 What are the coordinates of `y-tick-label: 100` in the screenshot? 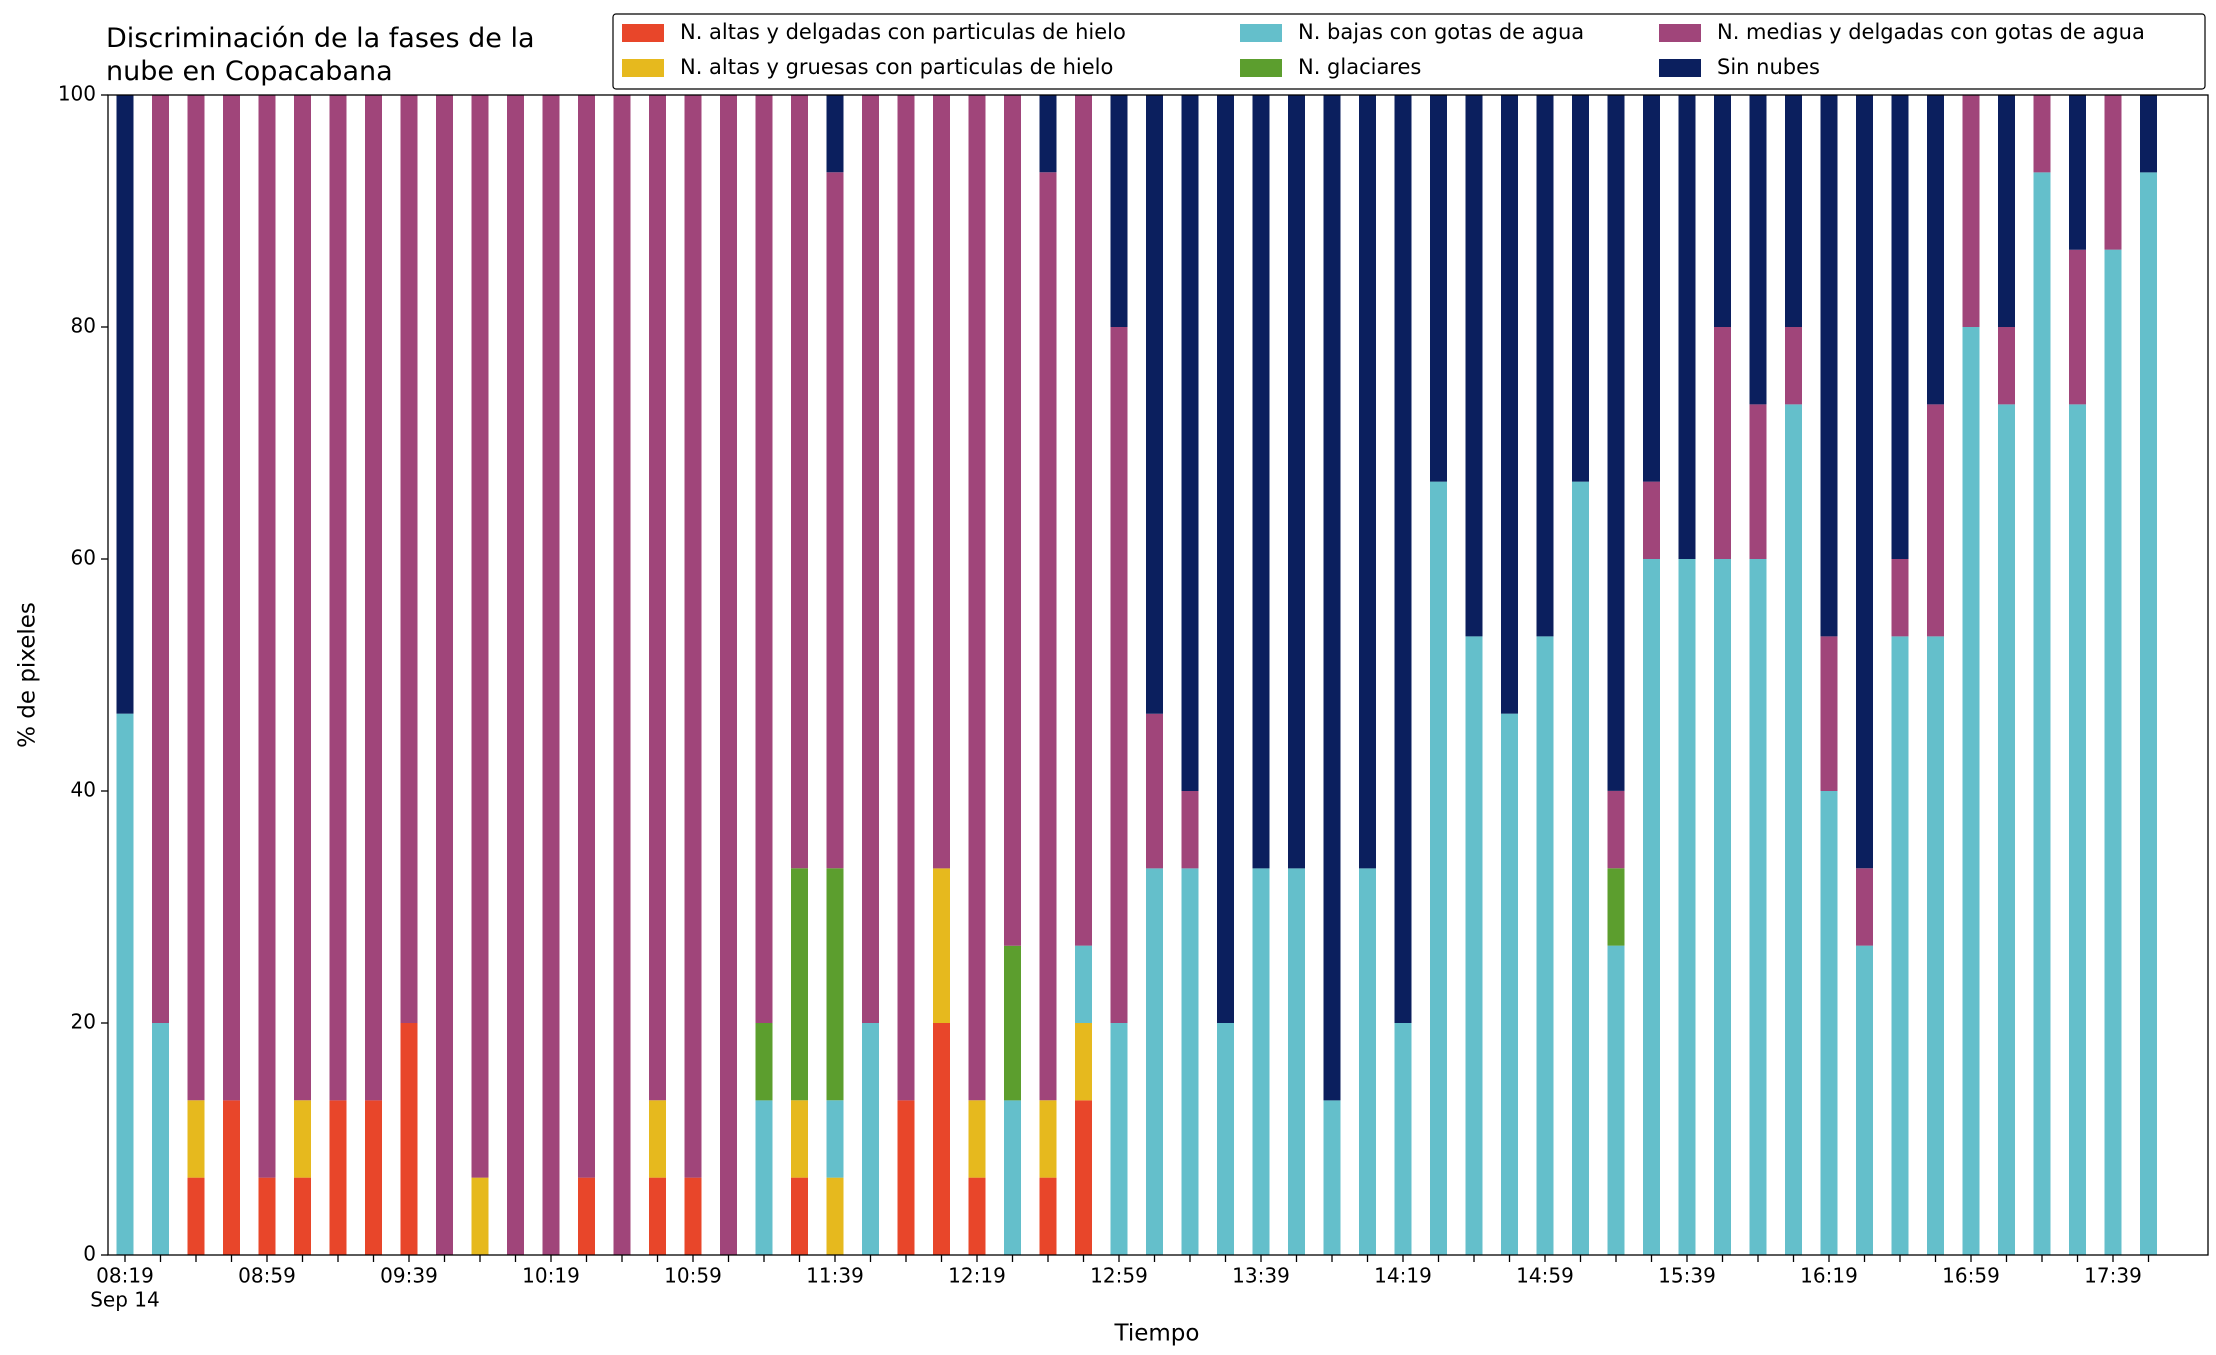 It's located at (77, 94).